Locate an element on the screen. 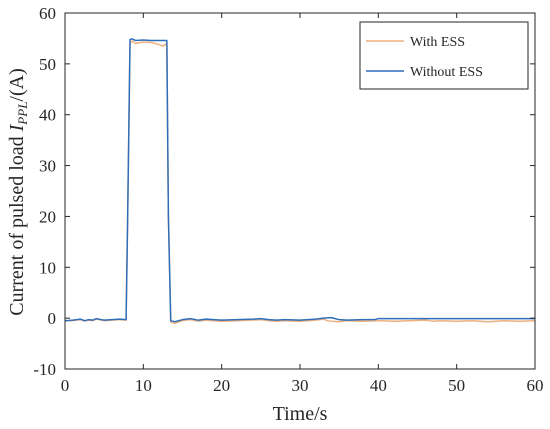 The image size is (550, 429). x-tick-label: 20 is located at coordinates (221, 385).